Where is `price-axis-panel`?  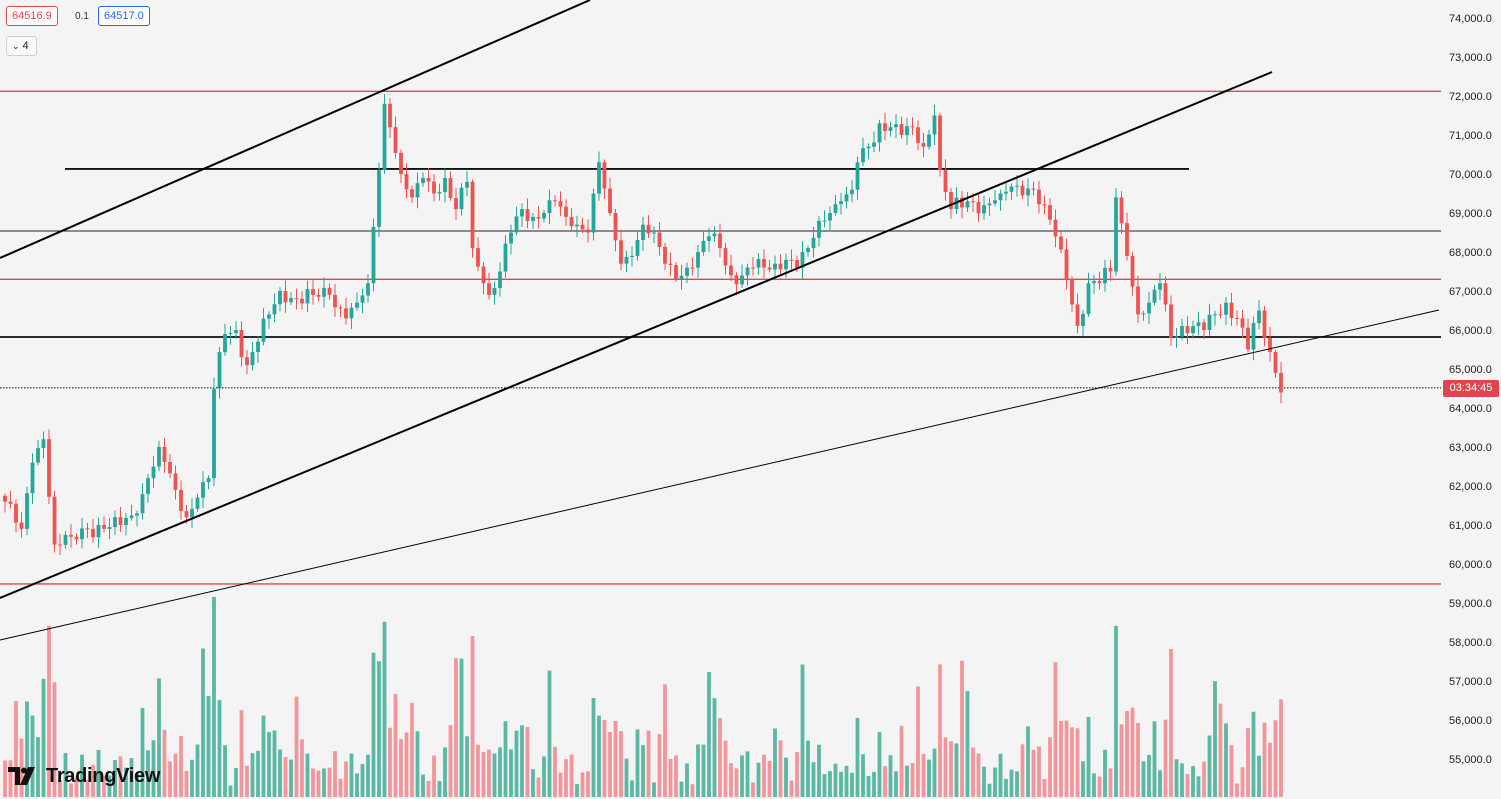
price-axis-panel is located at coordinates (1471, 399).